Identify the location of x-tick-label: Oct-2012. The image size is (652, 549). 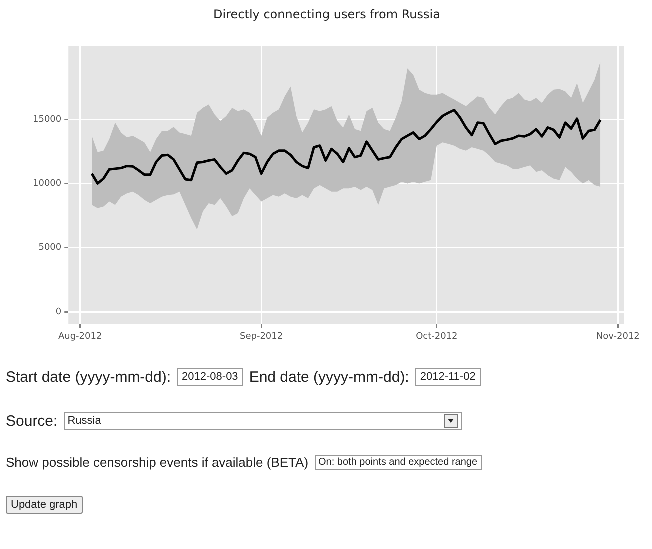
(437, 337).